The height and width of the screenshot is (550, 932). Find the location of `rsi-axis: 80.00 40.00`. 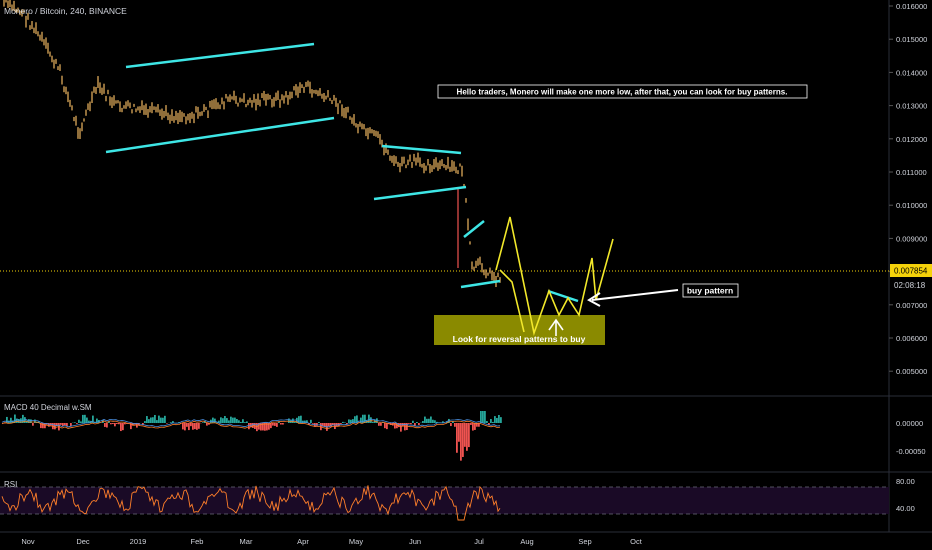

rsi-axis: 80.00 40.00 is located at coordinates (905, 495).